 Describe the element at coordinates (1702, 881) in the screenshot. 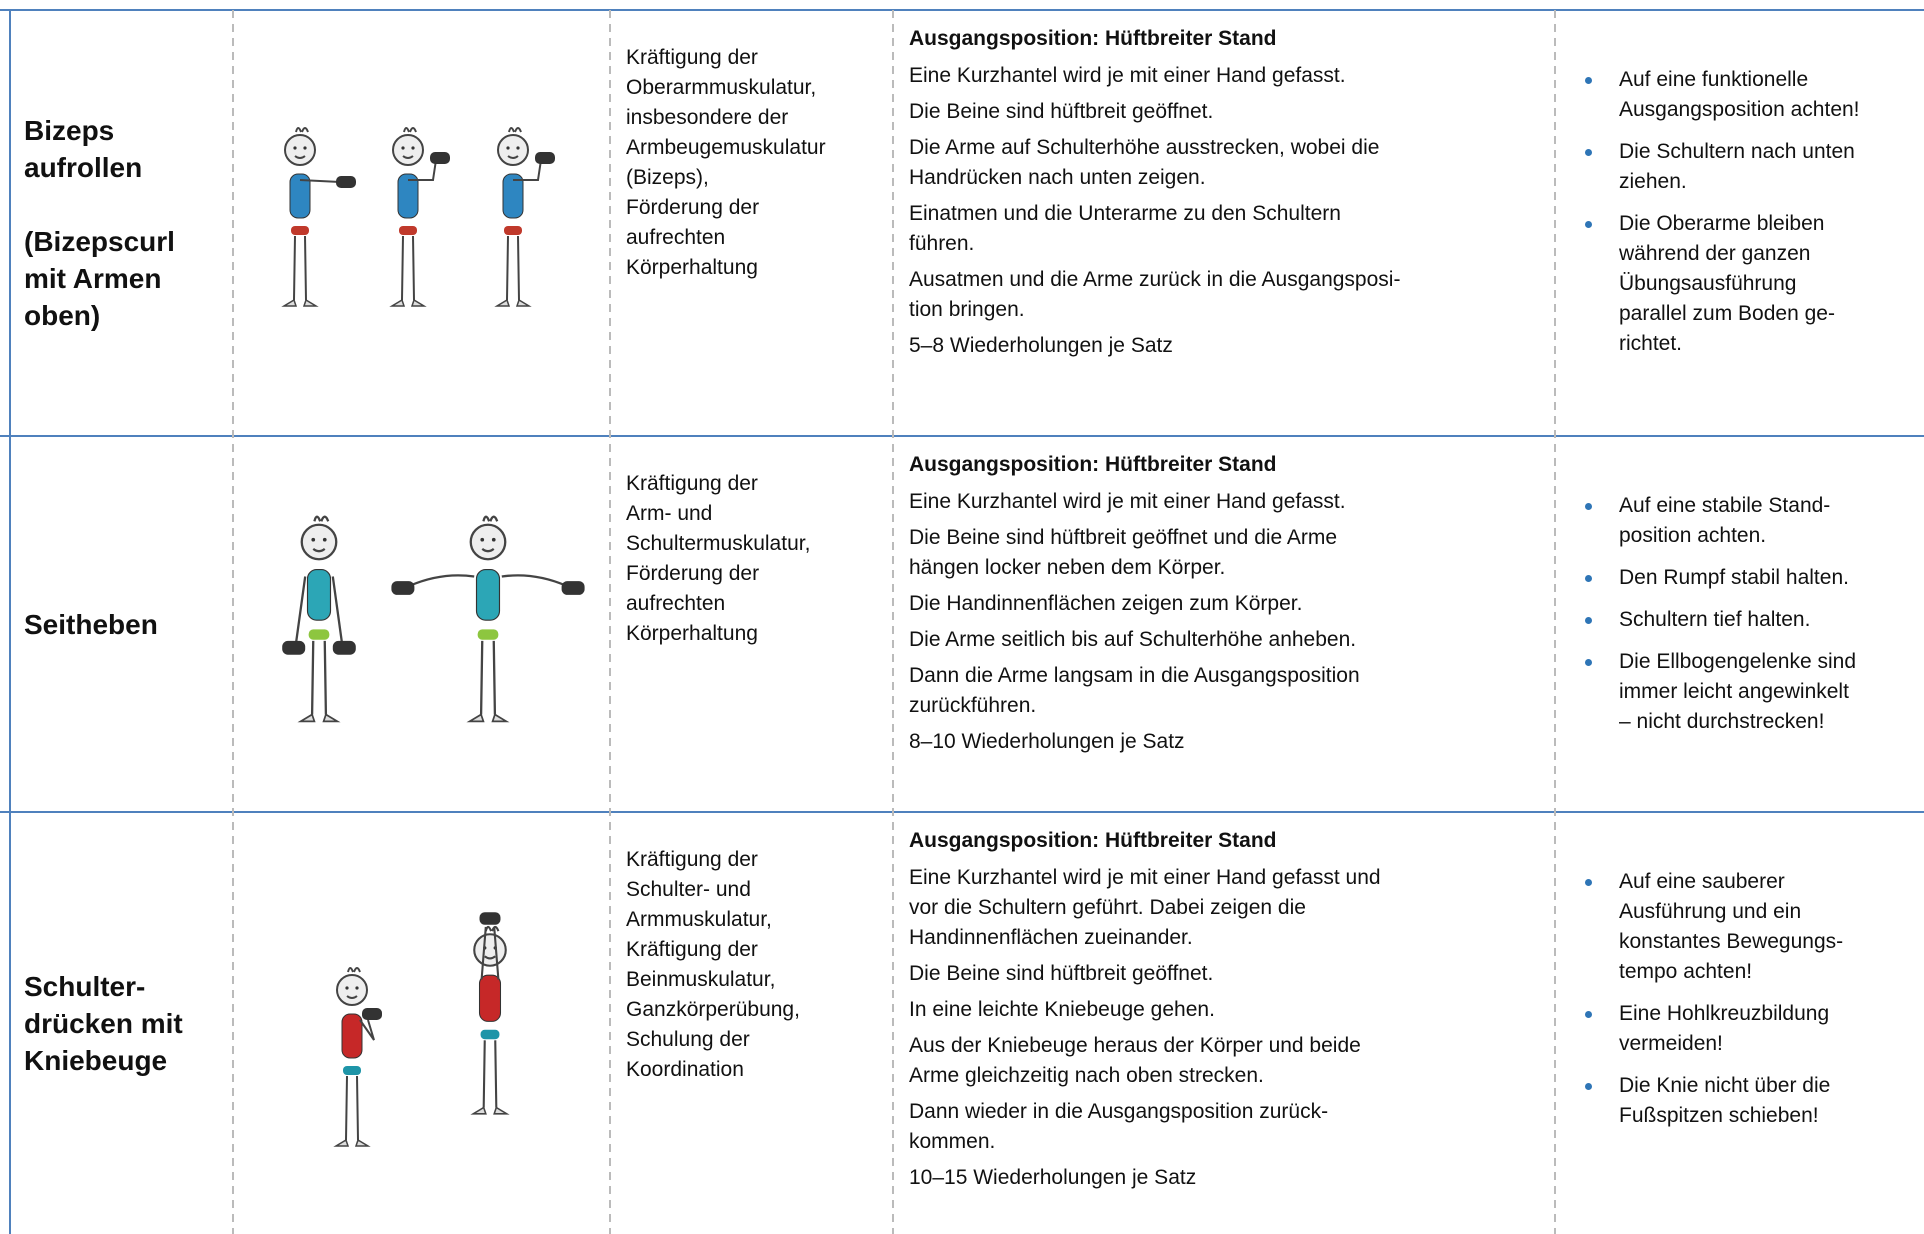

I see `tip-line: Auf eine sauberer` at that location.